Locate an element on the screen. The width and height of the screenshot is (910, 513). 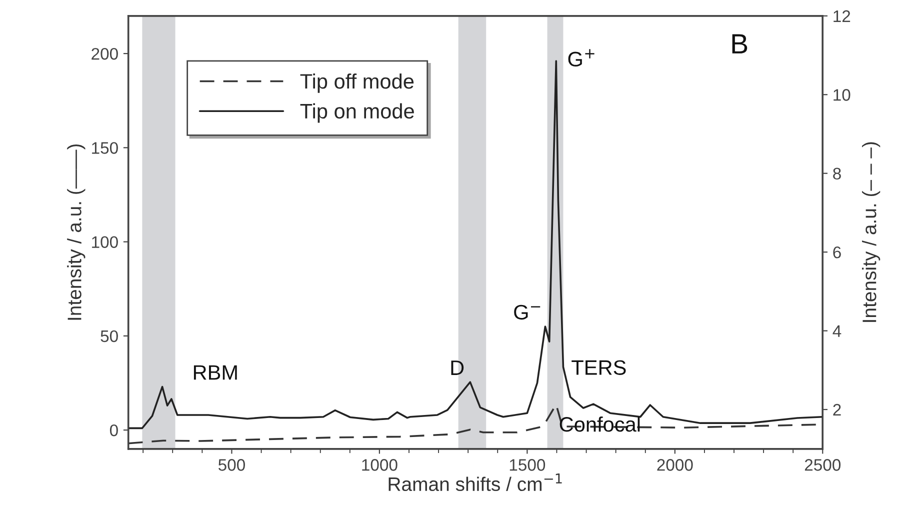
x-tick-label: 1500 is located at coordinates (528, 465).